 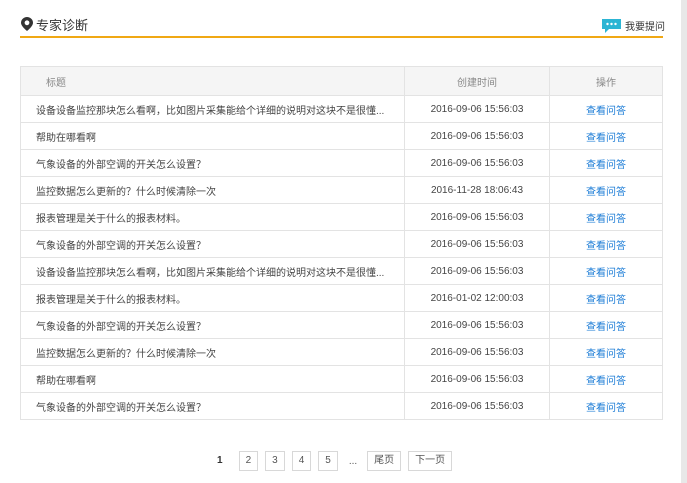 What do you see at coordinates (27, 24) in the screenshot?
I see `header-icon` at bounding box center [27, 24].